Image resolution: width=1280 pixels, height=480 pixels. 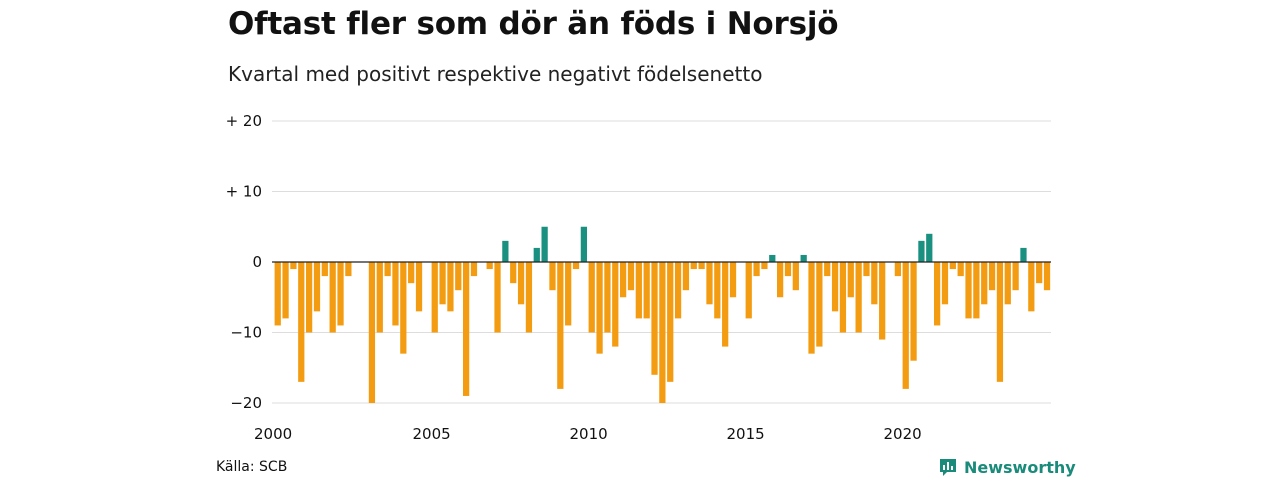 What do you see at coordinates (246, 333) in the screenshot?
I see `y-tick-label: −10` at bounding box center [246, 333].